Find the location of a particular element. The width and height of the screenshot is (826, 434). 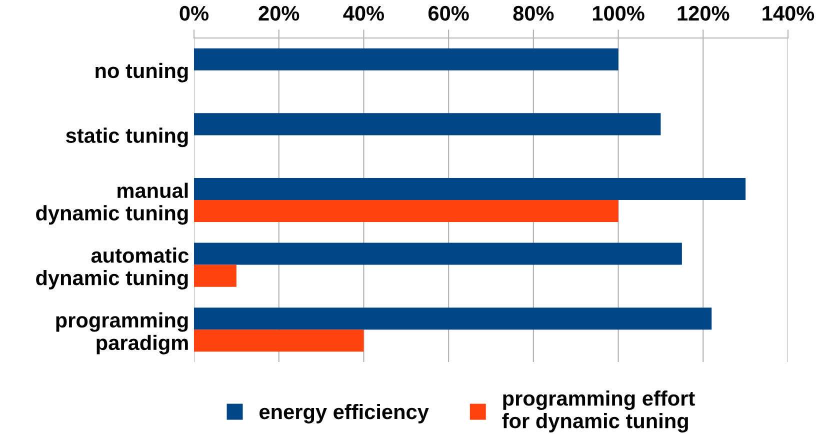

x-tick-label: 100% is located at coordinates (618, 13).